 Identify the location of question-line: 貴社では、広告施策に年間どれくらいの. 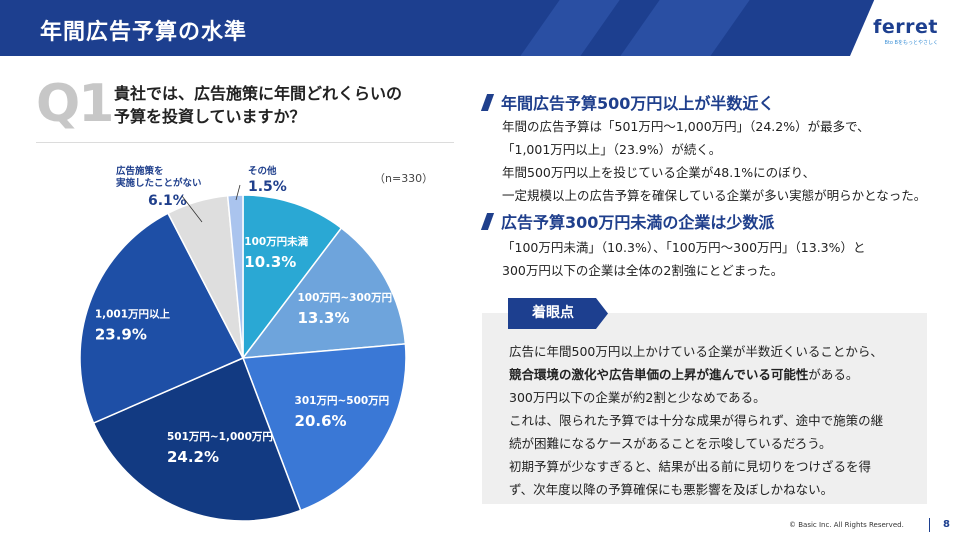
(258, 93).